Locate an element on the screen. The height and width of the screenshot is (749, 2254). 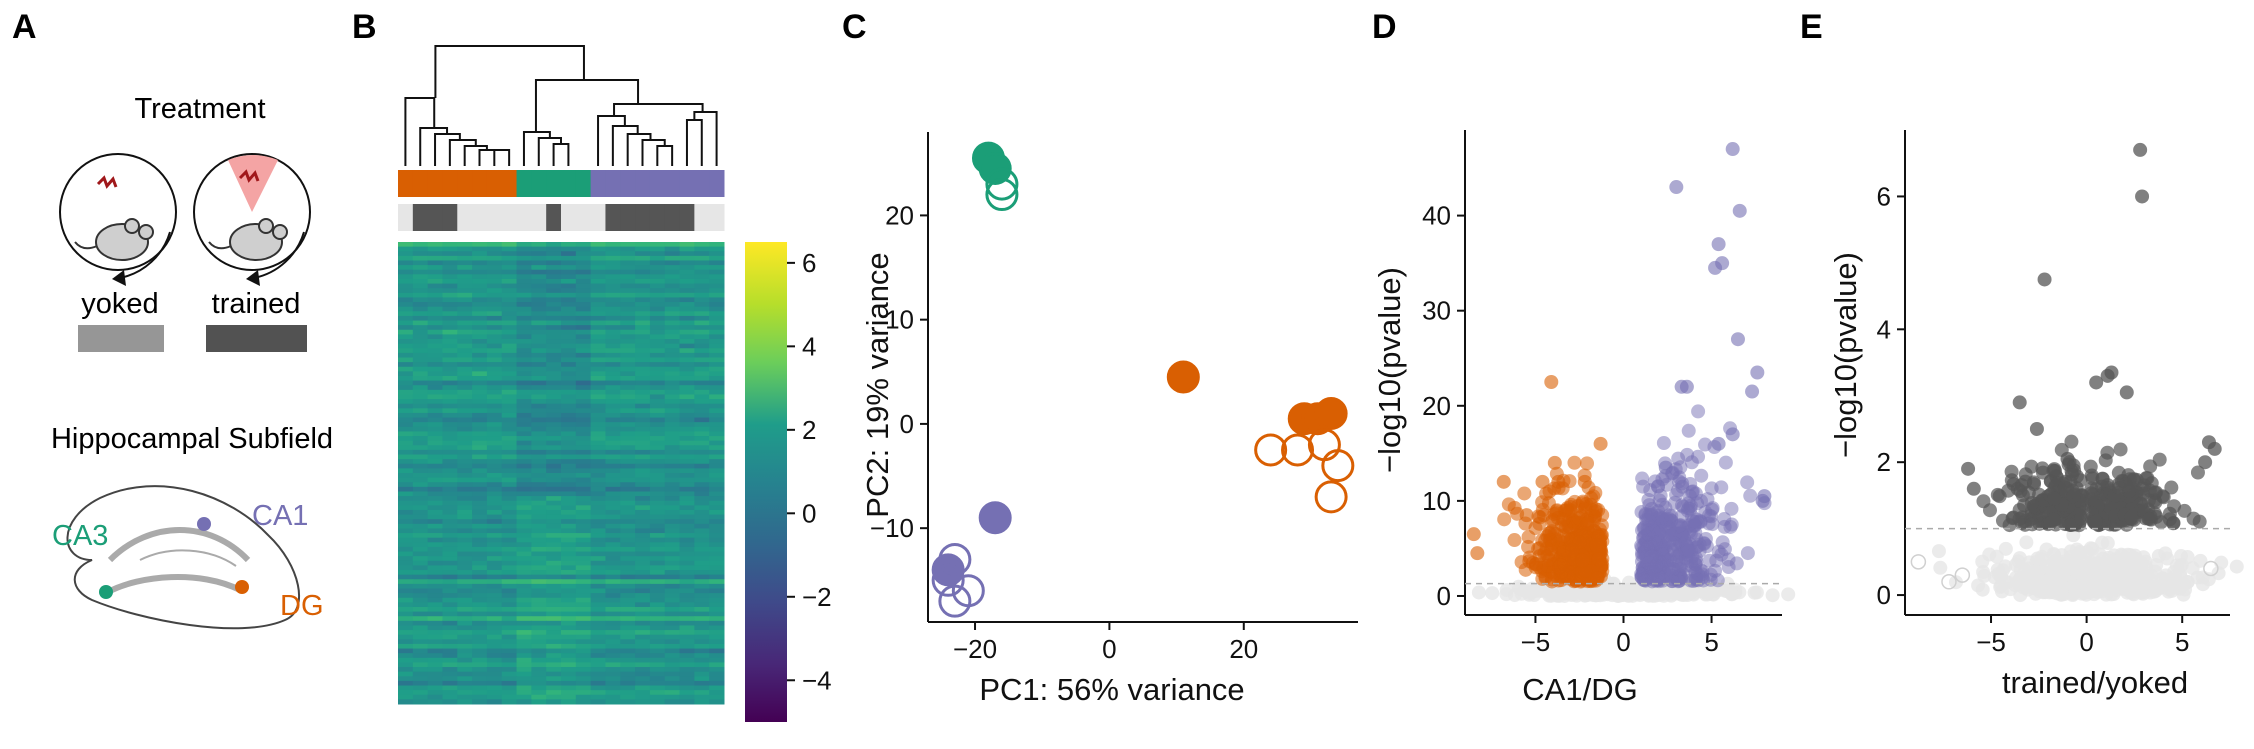
volcano-subfield-xlabel: CA1/DG is located at coordinates (1579, 689).